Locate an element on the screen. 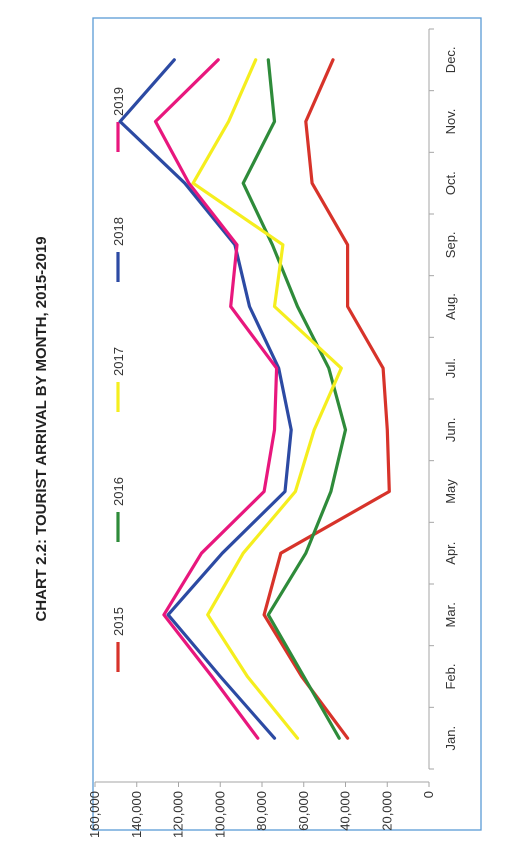  x-tick-label: Nov. is located at coordinates (450, 122).